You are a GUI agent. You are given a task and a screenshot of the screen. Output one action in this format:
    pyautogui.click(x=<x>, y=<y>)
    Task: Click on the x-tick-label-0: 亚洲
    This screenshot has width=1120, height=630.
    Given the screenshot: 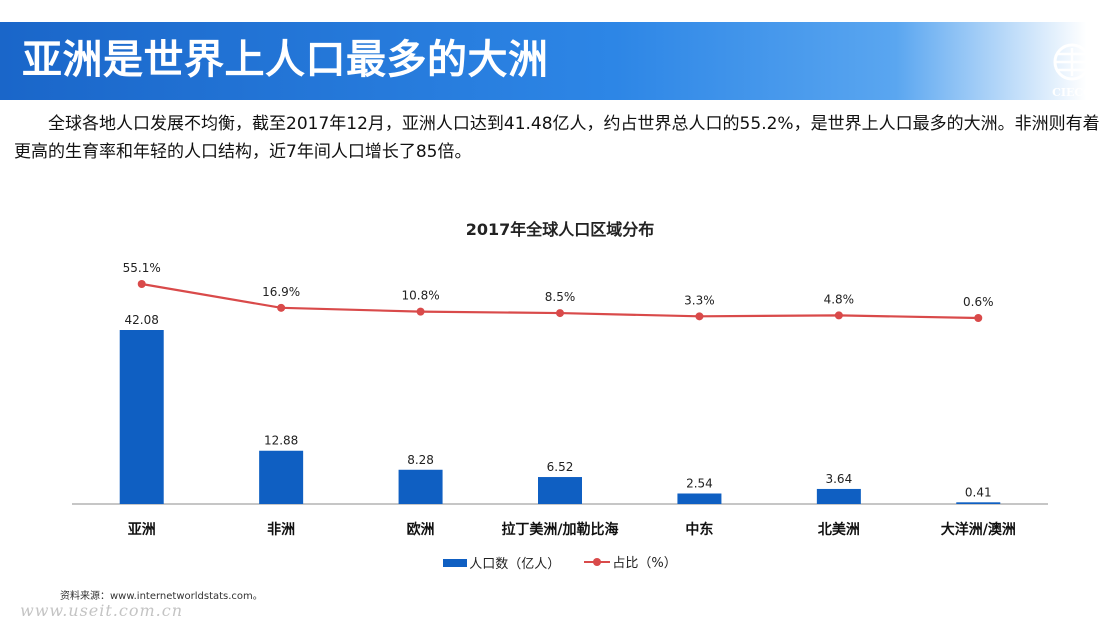 What is the action you would take?
    pyautogui.click(x=142, y=530)
    